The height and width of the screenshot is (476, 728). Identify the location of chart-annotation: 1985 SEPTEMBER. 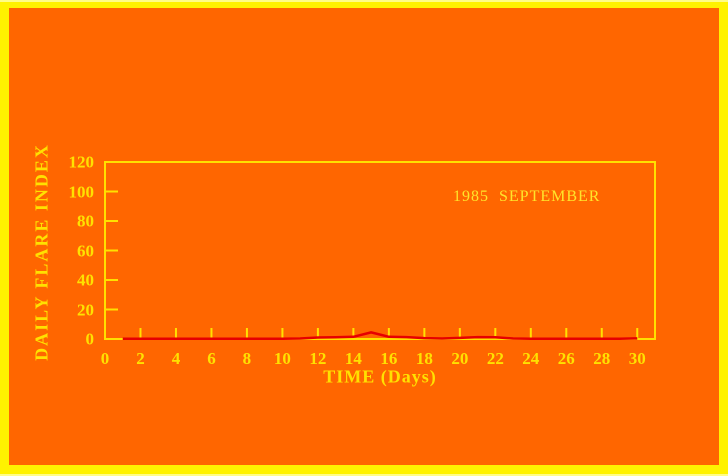
(527, 196).